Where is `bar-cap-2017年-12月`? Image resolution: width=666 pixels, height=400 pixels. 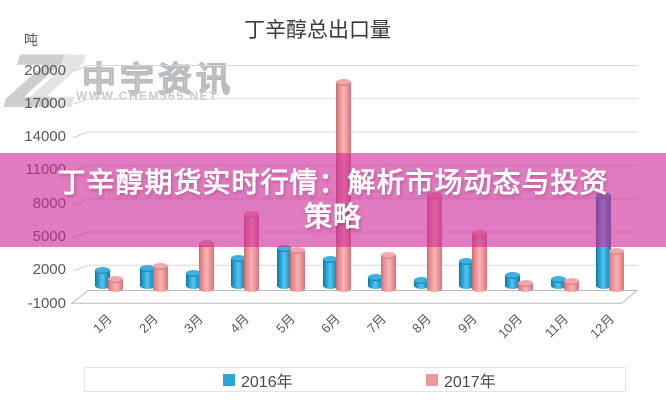 bar-cap-2017年-12月 is located at coordinates (617, 252).